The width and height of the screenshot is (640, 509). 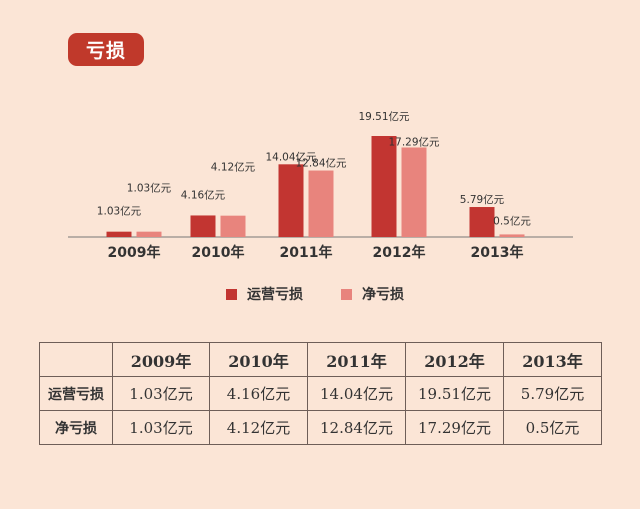 I want to click on x-tick-label: 2013年, so click(x=497, y=252).